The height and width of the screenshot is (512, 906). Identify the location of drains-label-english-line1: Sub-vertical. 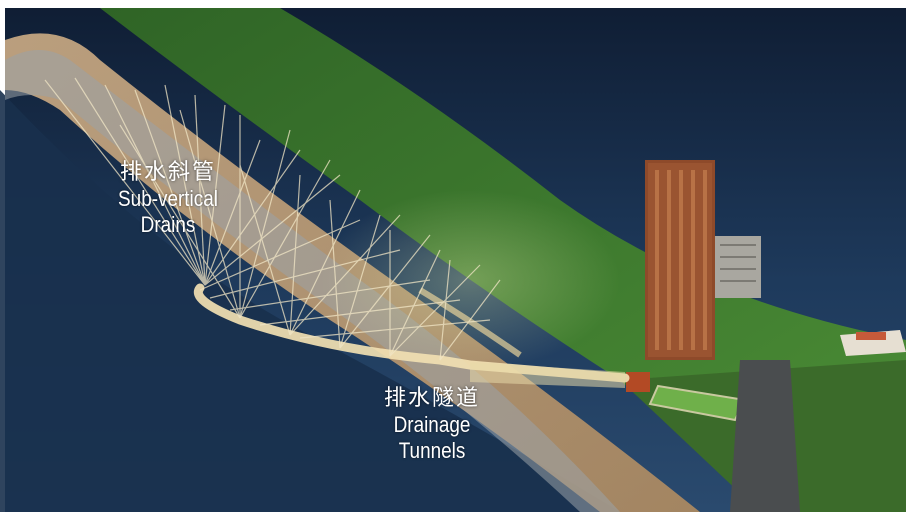
(168, 198).